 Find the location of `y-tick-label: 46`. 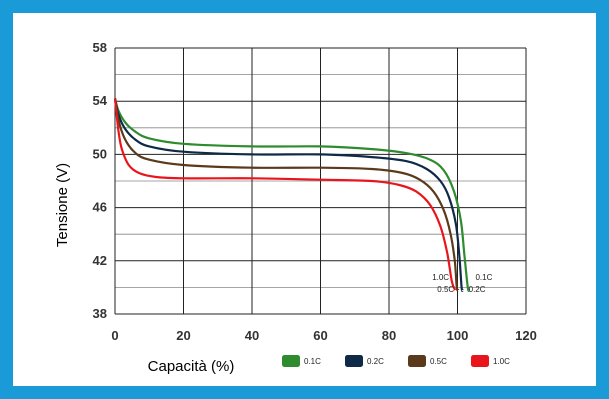

y-tick-label: 46 is located at coordinates (100, 207).